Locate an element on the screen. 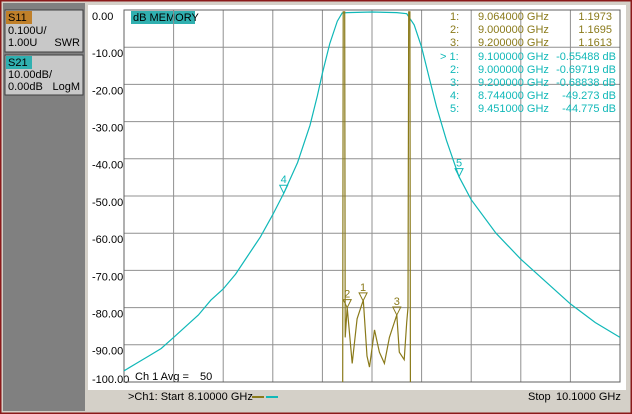 The height and width of the screenshot is (414, 632). marker-row-value: -44.775 dB is located at coordinates (589, 109).